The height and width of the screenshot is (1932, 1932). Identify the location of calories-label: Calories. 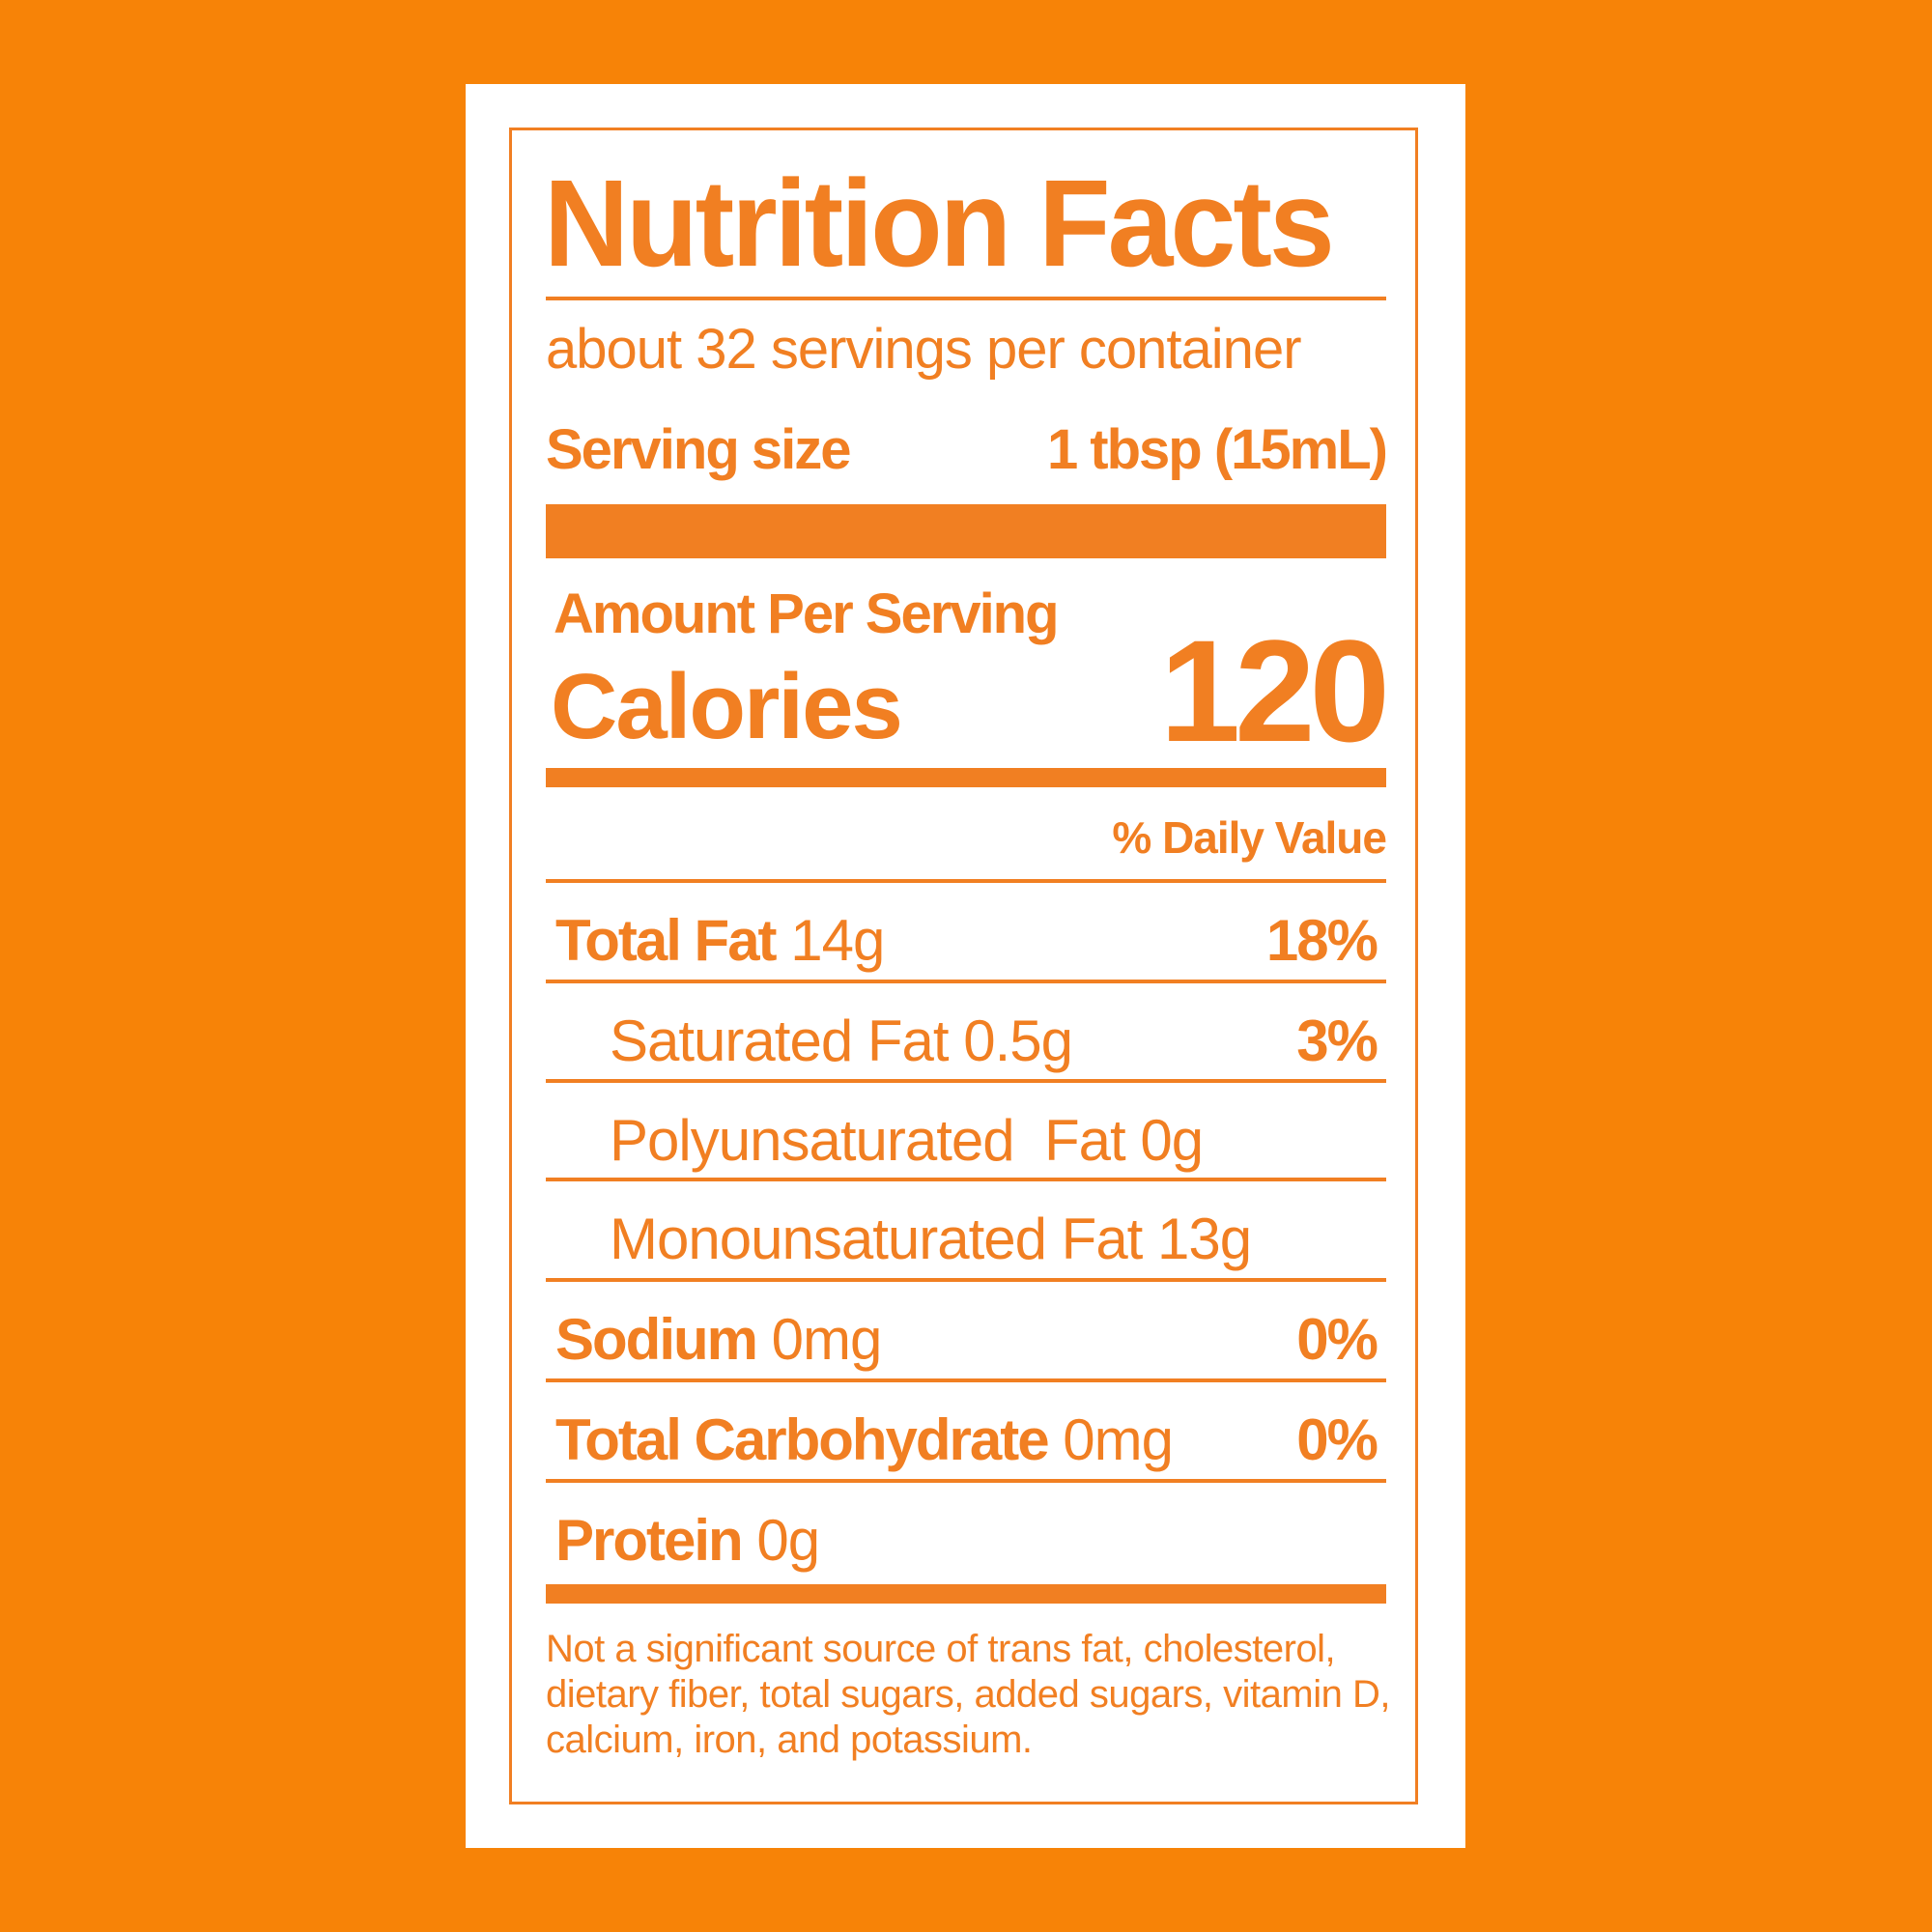
(727, 706).